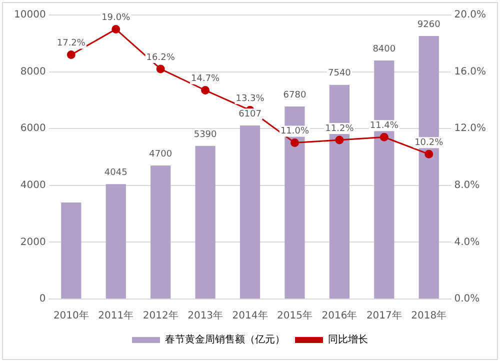 This screenshot has width=500, height=362. What do you see at coordinates (42, 299) in the screenshot?
I see `y-tick-label: 0` at bounding box center [42, 299].